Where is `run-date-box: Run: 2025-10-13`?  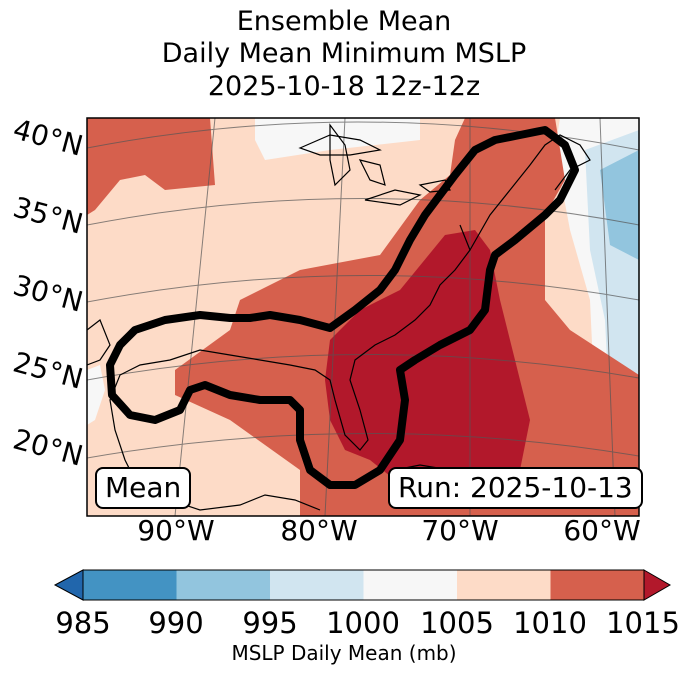
run-date-box: Run: 2025-10-13 is located at coordinates (515, 488).